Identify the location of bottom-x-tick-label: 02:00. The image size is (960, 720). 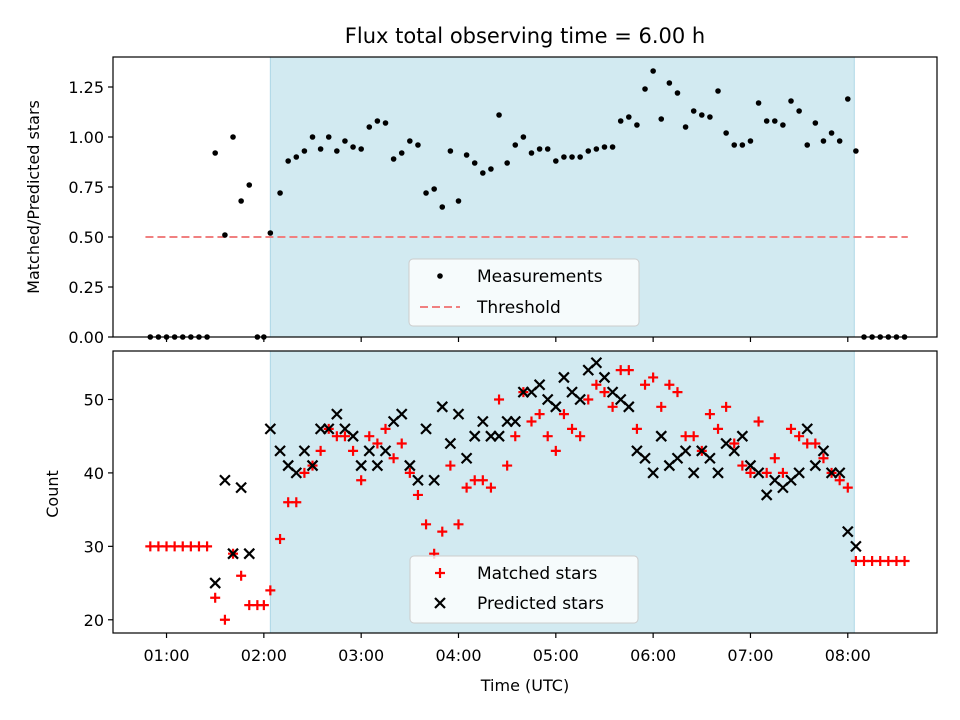
(264, 655).